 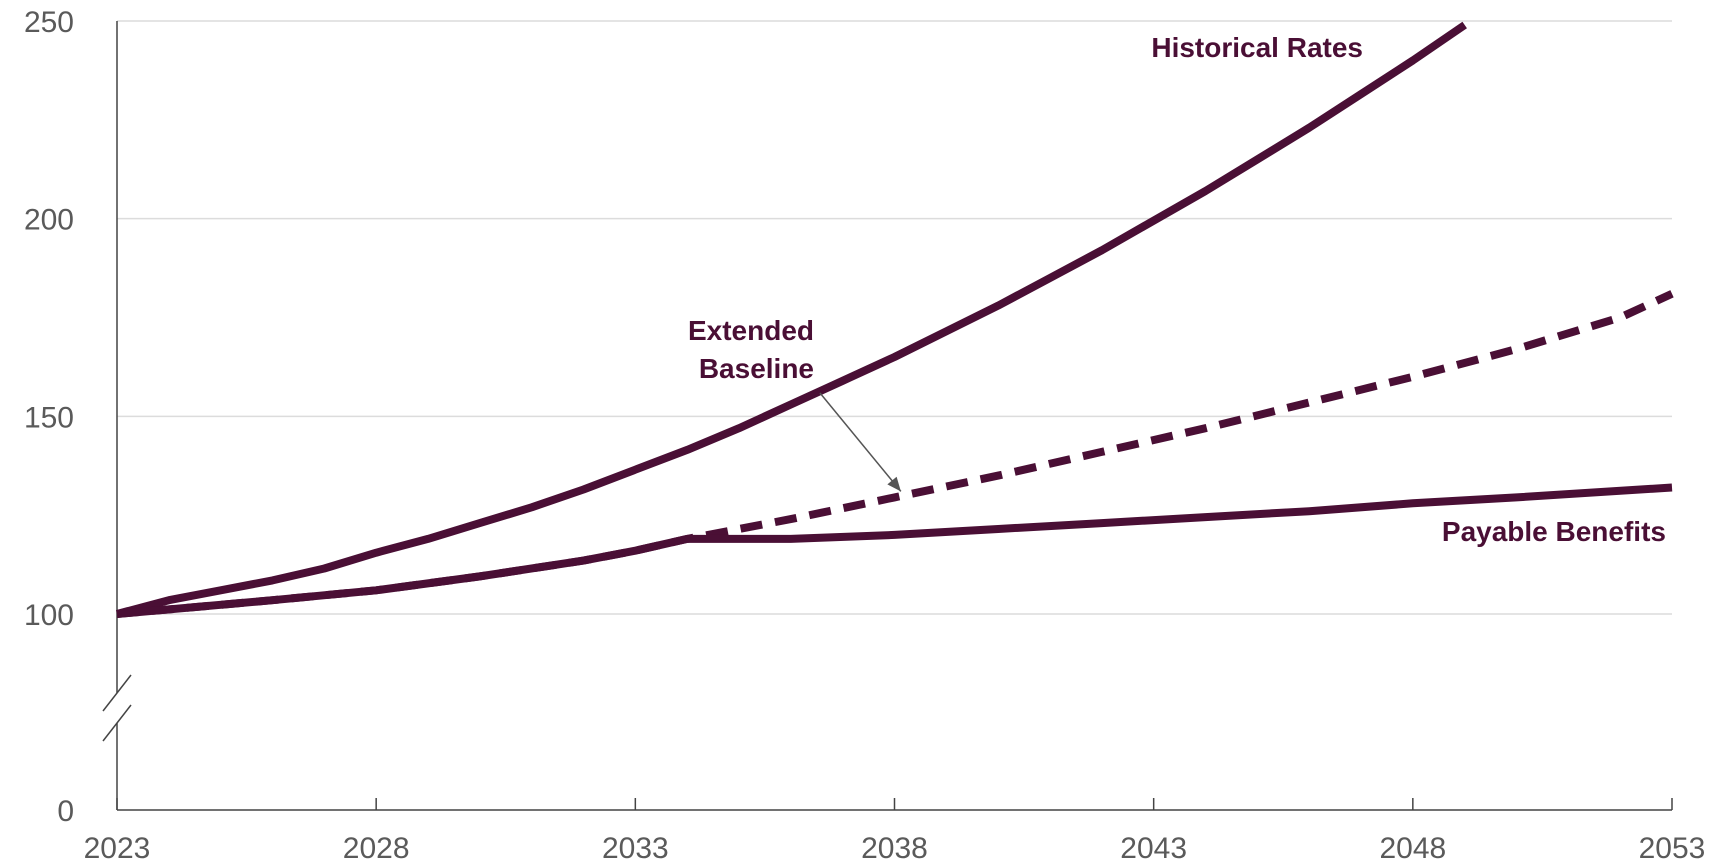 What do you see at coordinates (1554, 531) in the screenshot?
I see `annotation-payable-benefits: Payable Benefits` at bounding box center [1554, 531].